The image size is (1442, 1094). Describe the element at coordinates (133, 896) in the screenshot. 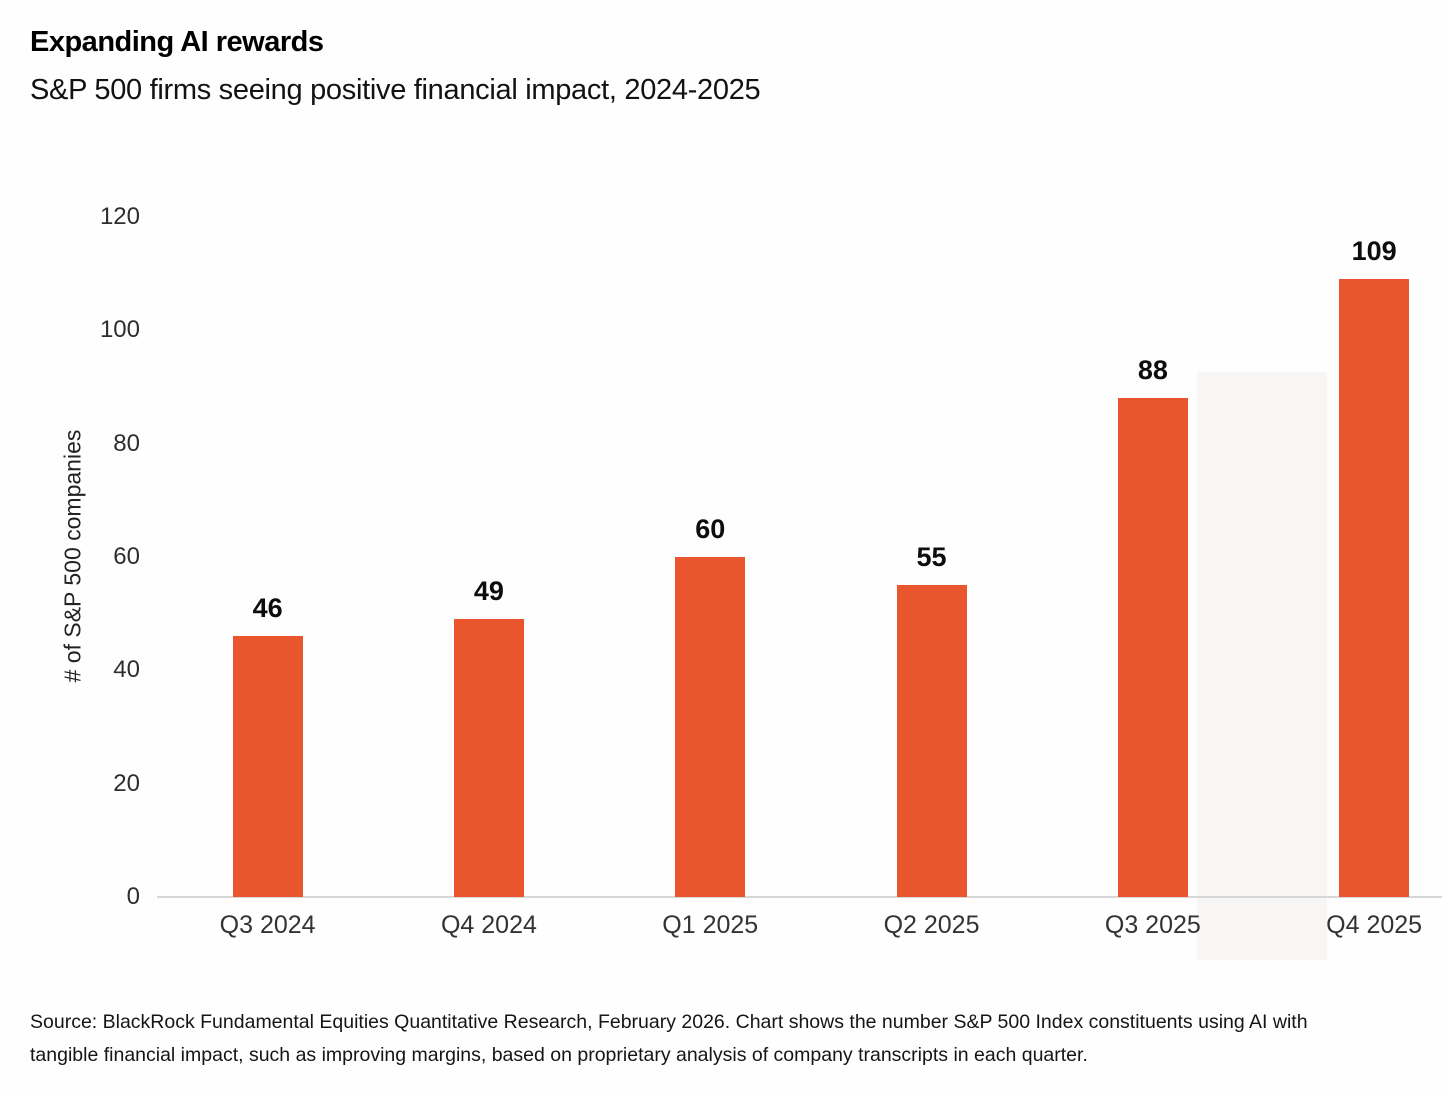

I see `y-tick-label: 0` at that location.